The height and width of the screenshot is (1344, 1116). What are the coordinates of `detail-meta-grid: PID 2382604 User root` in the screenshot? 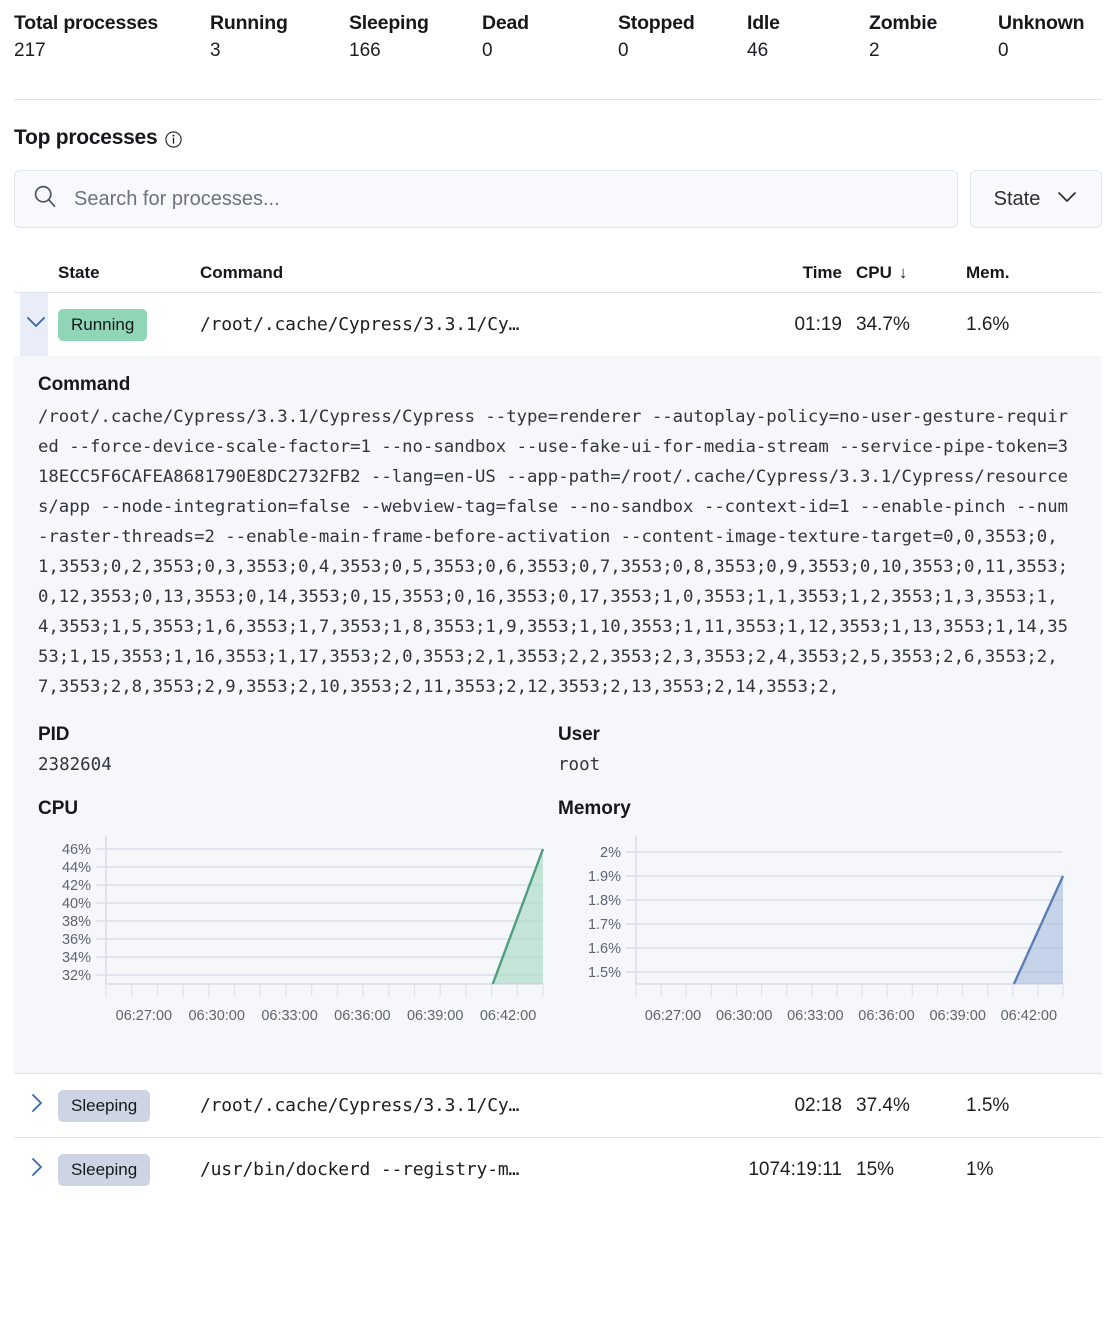 It's located at (558, 751).